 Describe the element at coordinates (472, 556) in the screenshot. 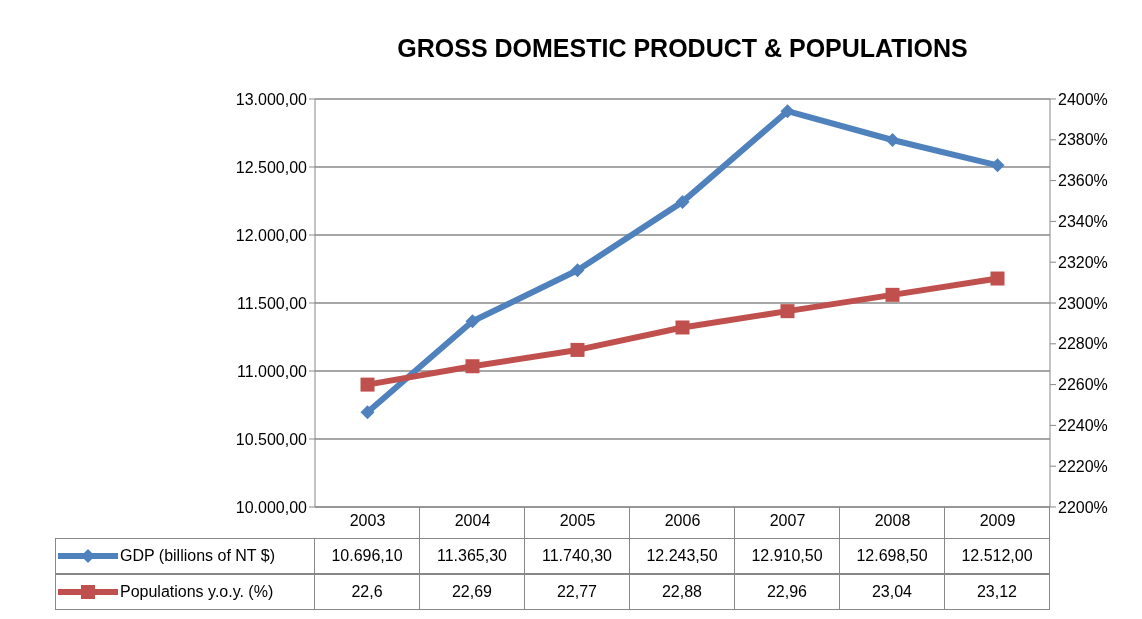

I see `data-label: 11.365,30` at that location.